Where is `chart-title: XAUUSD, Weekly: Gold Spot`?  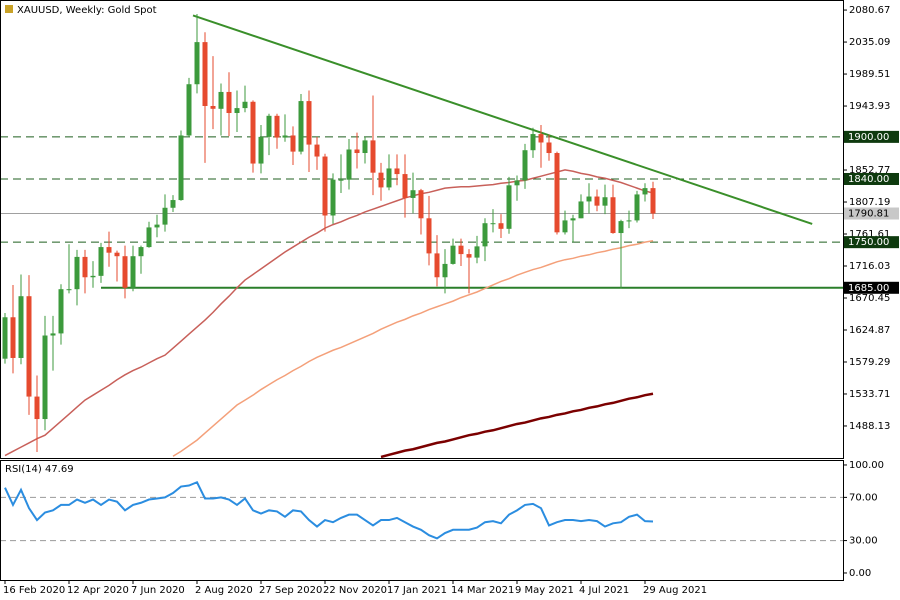
chart-title: XAUUSD, Weekly: Gold Spot is located at coordinates (87, 10).